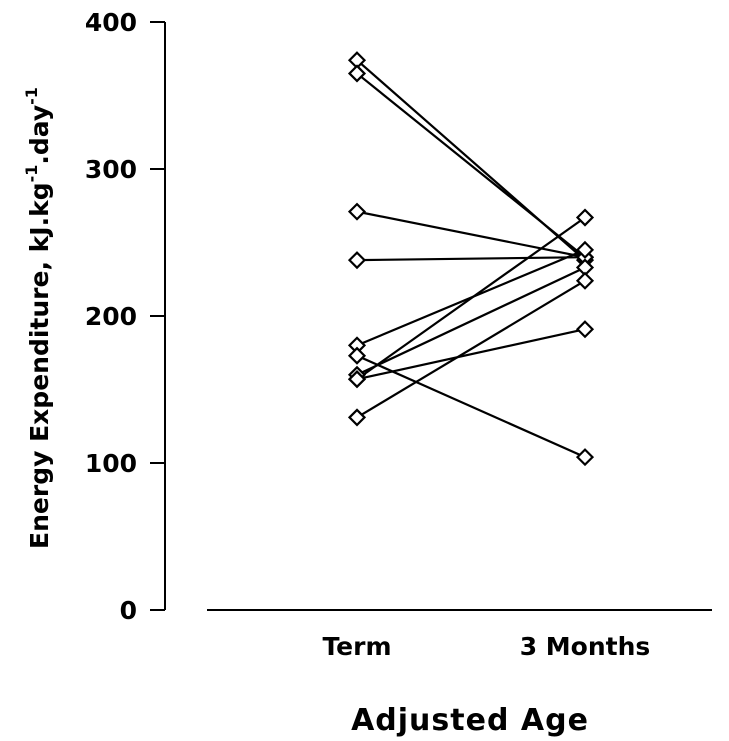  What do you see at coordinates (39, 135) in the screenshot?
I see `y-axis-title-mid: .day` at bounding box center [39, 135].